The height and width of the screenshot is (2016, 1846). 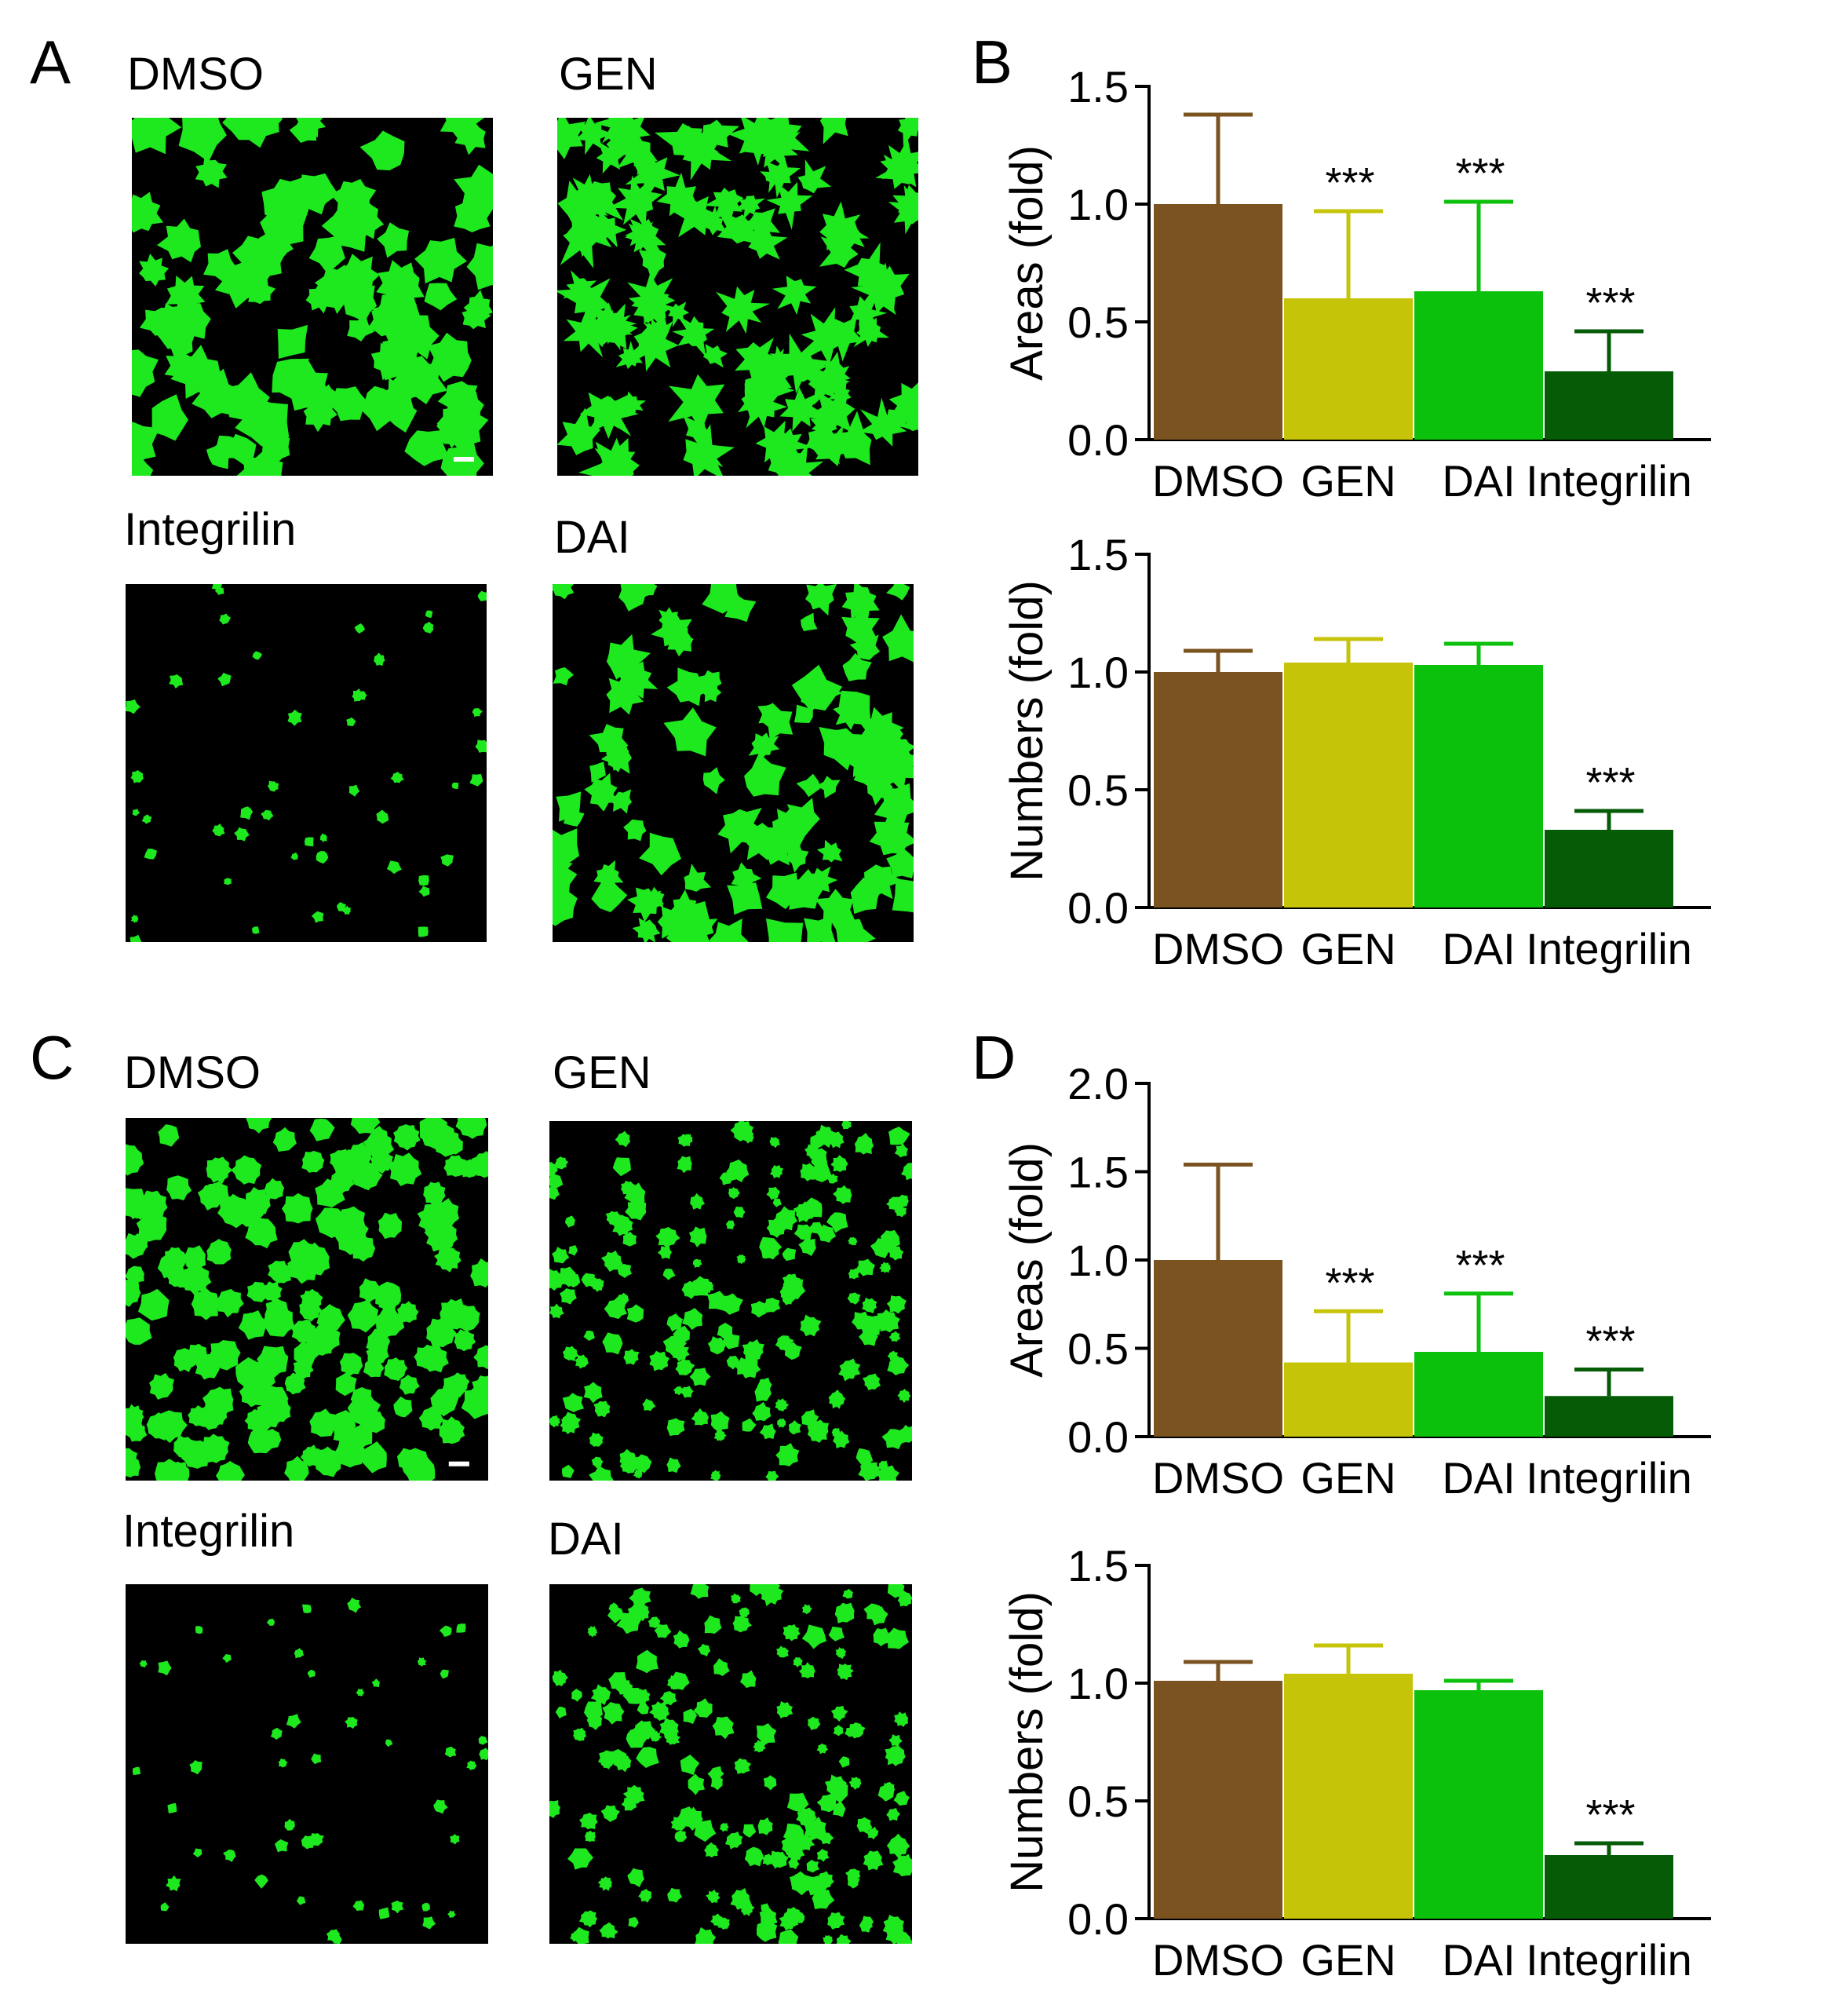 I want to click on micrograph, so click(x=737, y=297).